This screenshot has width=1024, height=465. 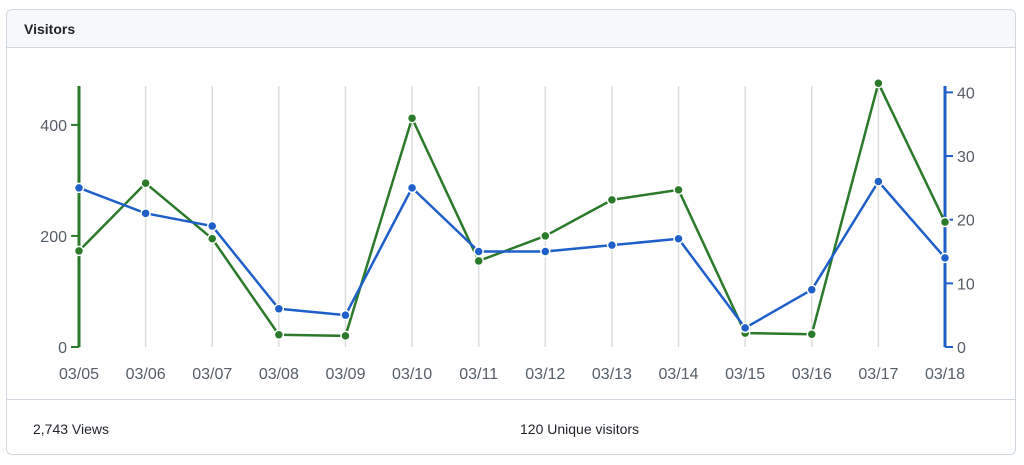 What do you see at coordinates (146, 374) in the screenshot?
I see `x-axis-tick-label: 03/06` at bounding box center [146, 374].